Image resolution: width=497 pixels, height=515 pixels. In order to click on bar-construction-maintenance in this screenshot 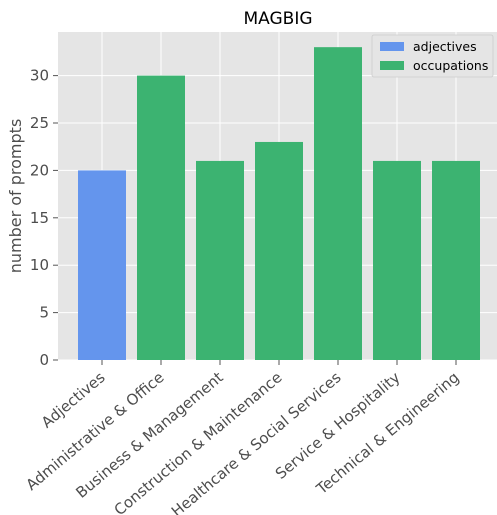, I will do `click(279, 250)`.